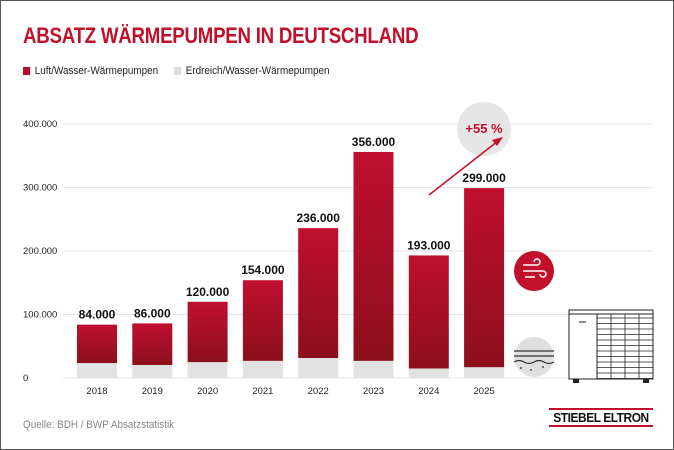  What do you see at coordinates (373, 369) in the screenshot?
I see `bar-ground-2023` at bounding box center [373, 369].